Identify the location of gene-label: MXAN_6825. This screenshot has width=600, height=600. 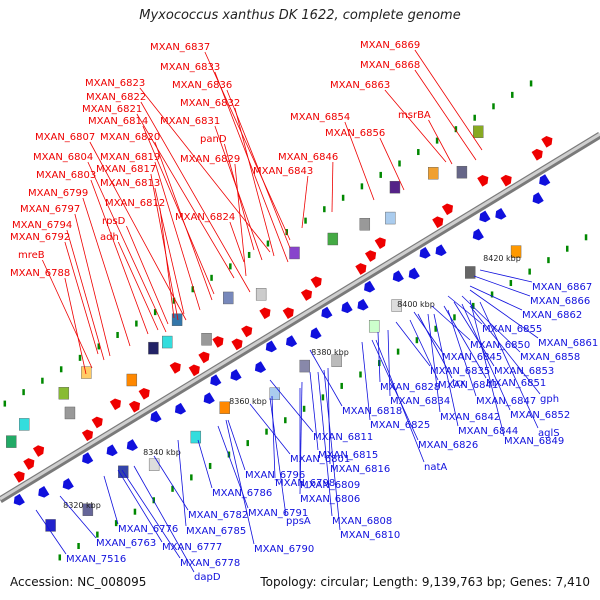
(400, 425).